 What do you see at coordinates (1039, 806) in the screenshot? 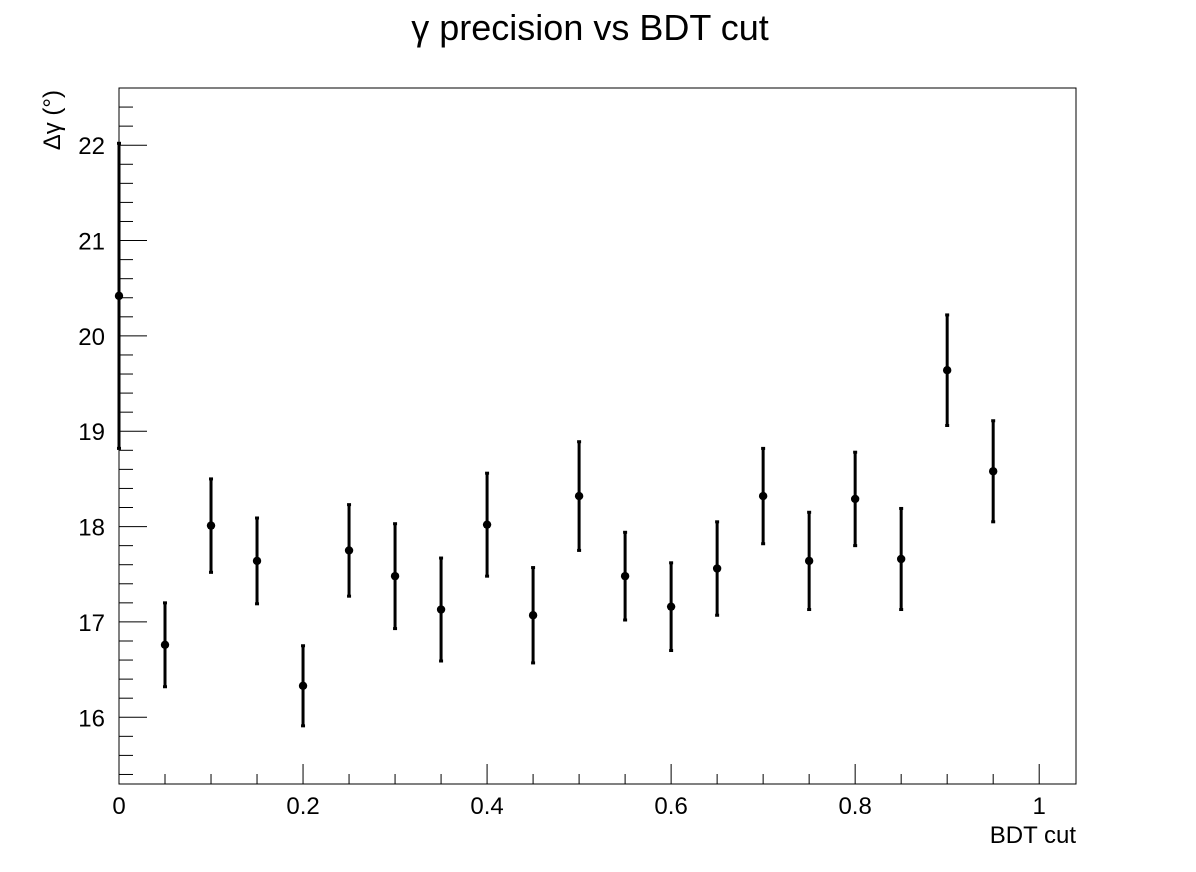
I see `x-tick-label: 1` at bounding box center [1039, 806].